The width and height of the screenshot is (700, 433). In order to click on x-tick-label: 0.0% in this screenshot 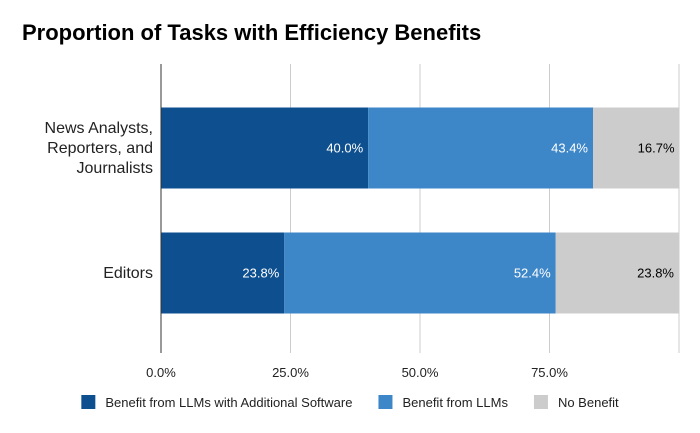, I will do `click(161, 372)`.